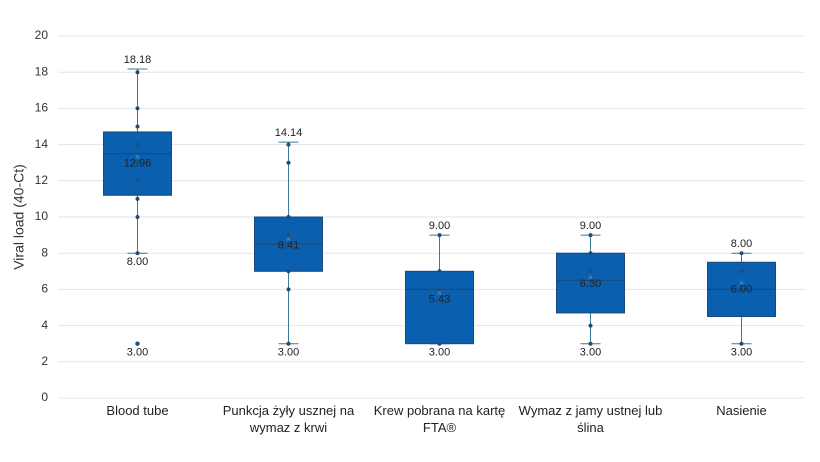 This screenshot has height=462, width=820. I want to click on mean-label: 8.41, so click(288, 246).